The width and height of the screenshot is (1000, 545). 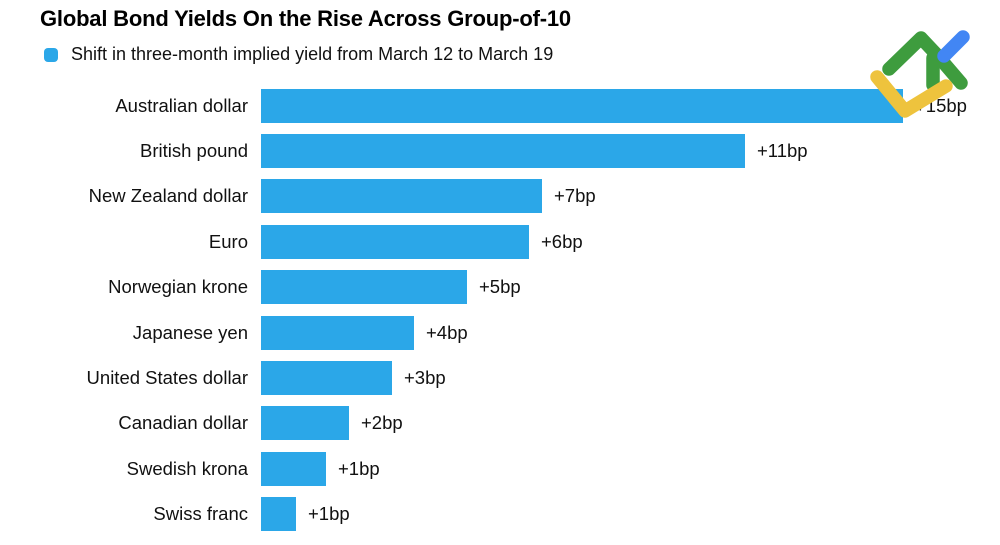 What do you see at coordinates (178, 287) in the screenshot?
I see `category-label: Norwegian krone` at bounding box center [178, 287].